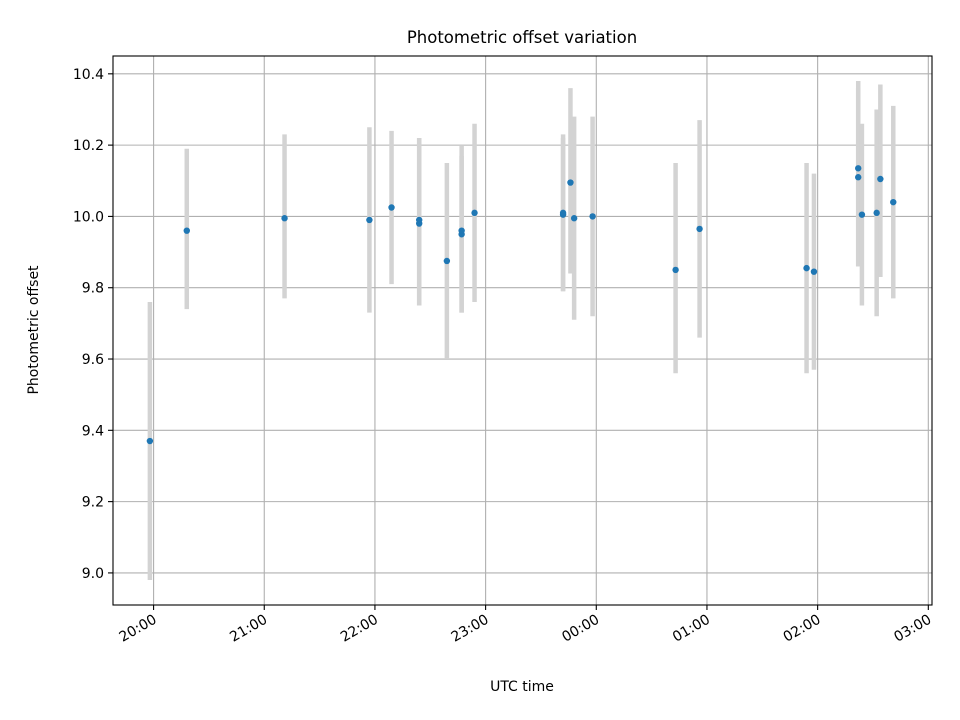  I want to click on y-tick-label: 10.4, so click(88, 75).